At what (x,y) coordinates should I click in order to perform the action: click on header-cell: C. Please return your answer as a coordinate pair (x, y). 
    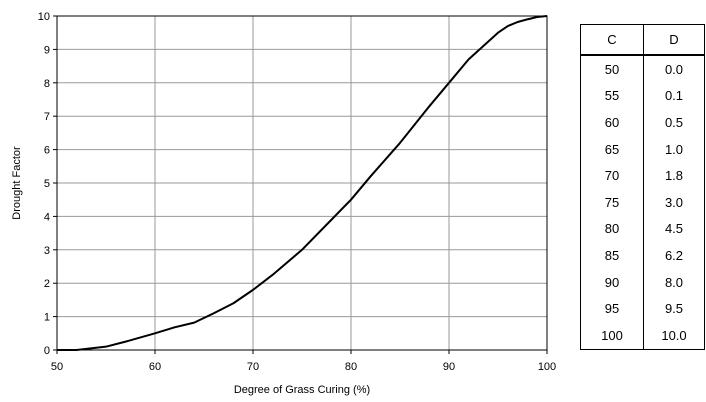
    Looking at the image, I should click on (612, 40).